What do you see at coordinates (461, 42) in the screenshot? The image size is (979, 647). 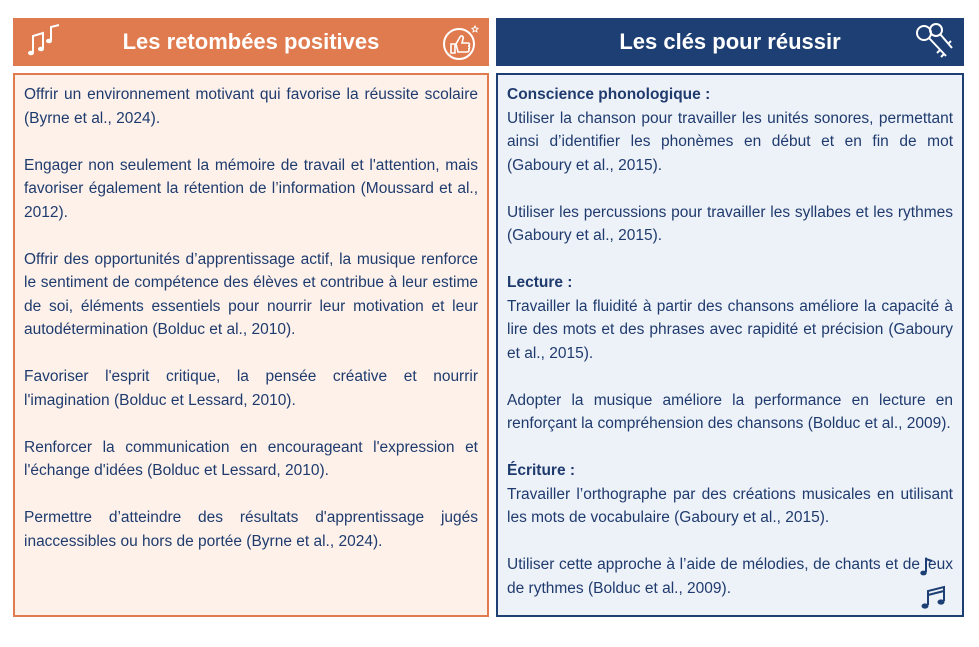 I see `thumbs-up-icon` at bounding box center [461, 42].